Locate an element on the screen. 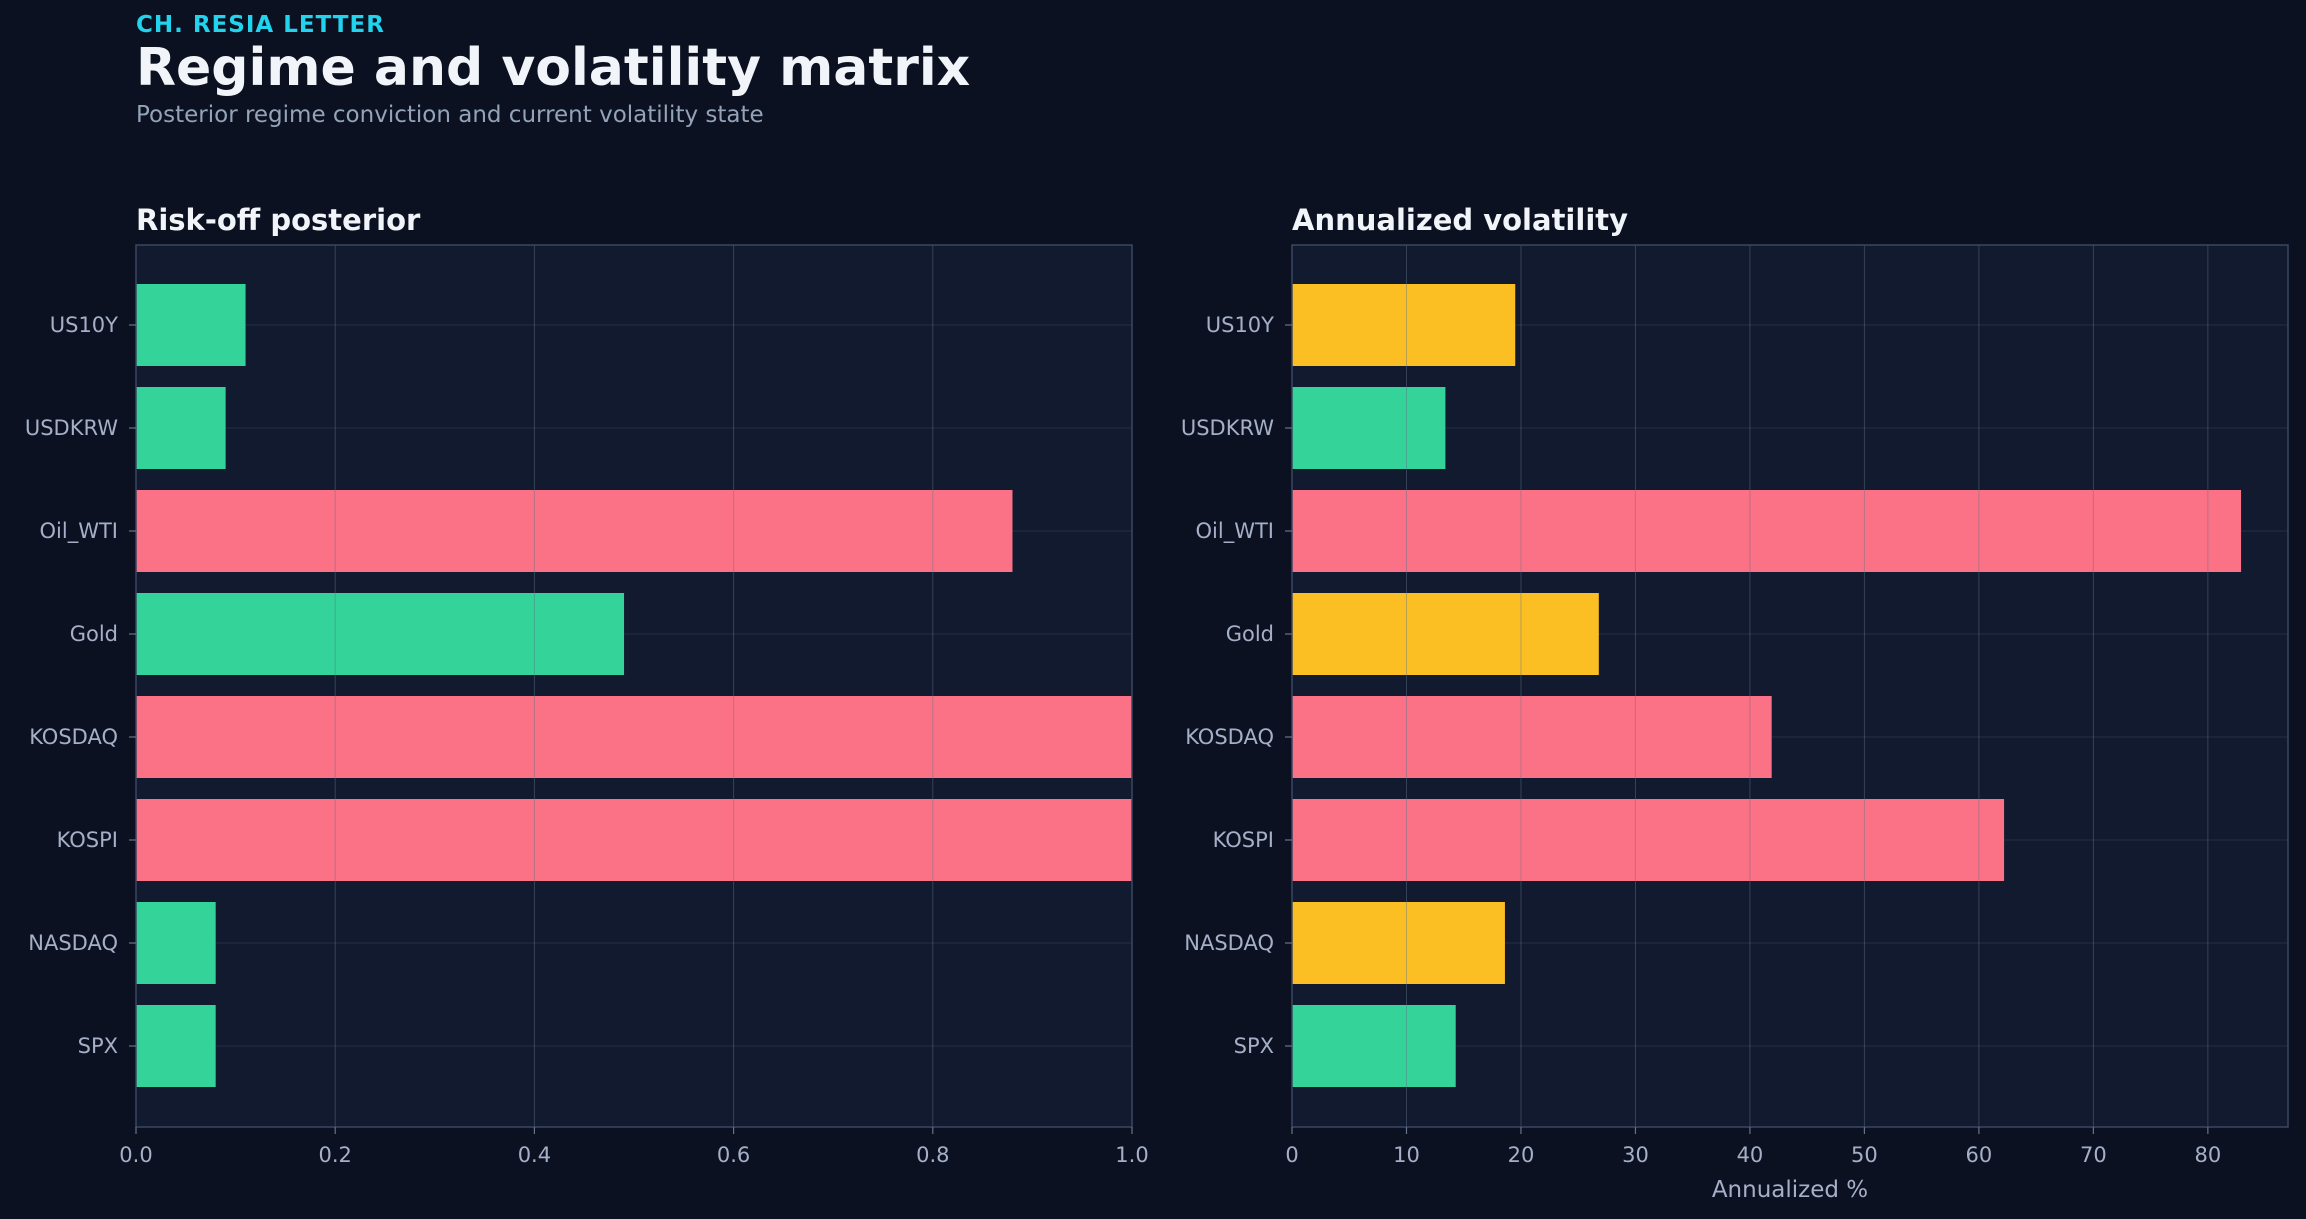 The height and width of the screenshot is (1219, 2306). volatility-bar-oil-wti is located at coordinates (1767, 531).